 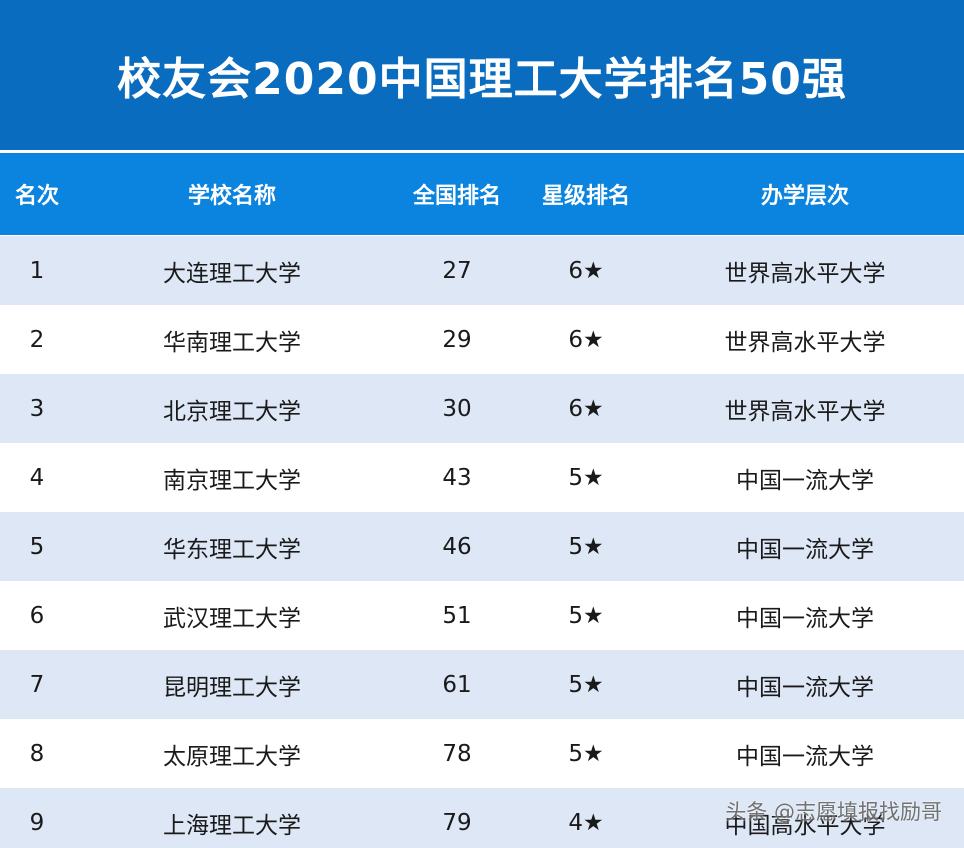 I want to click on table-row: 9 上海理工大学 79 4★ 中国高水平大学, so click(x=482, y=818).